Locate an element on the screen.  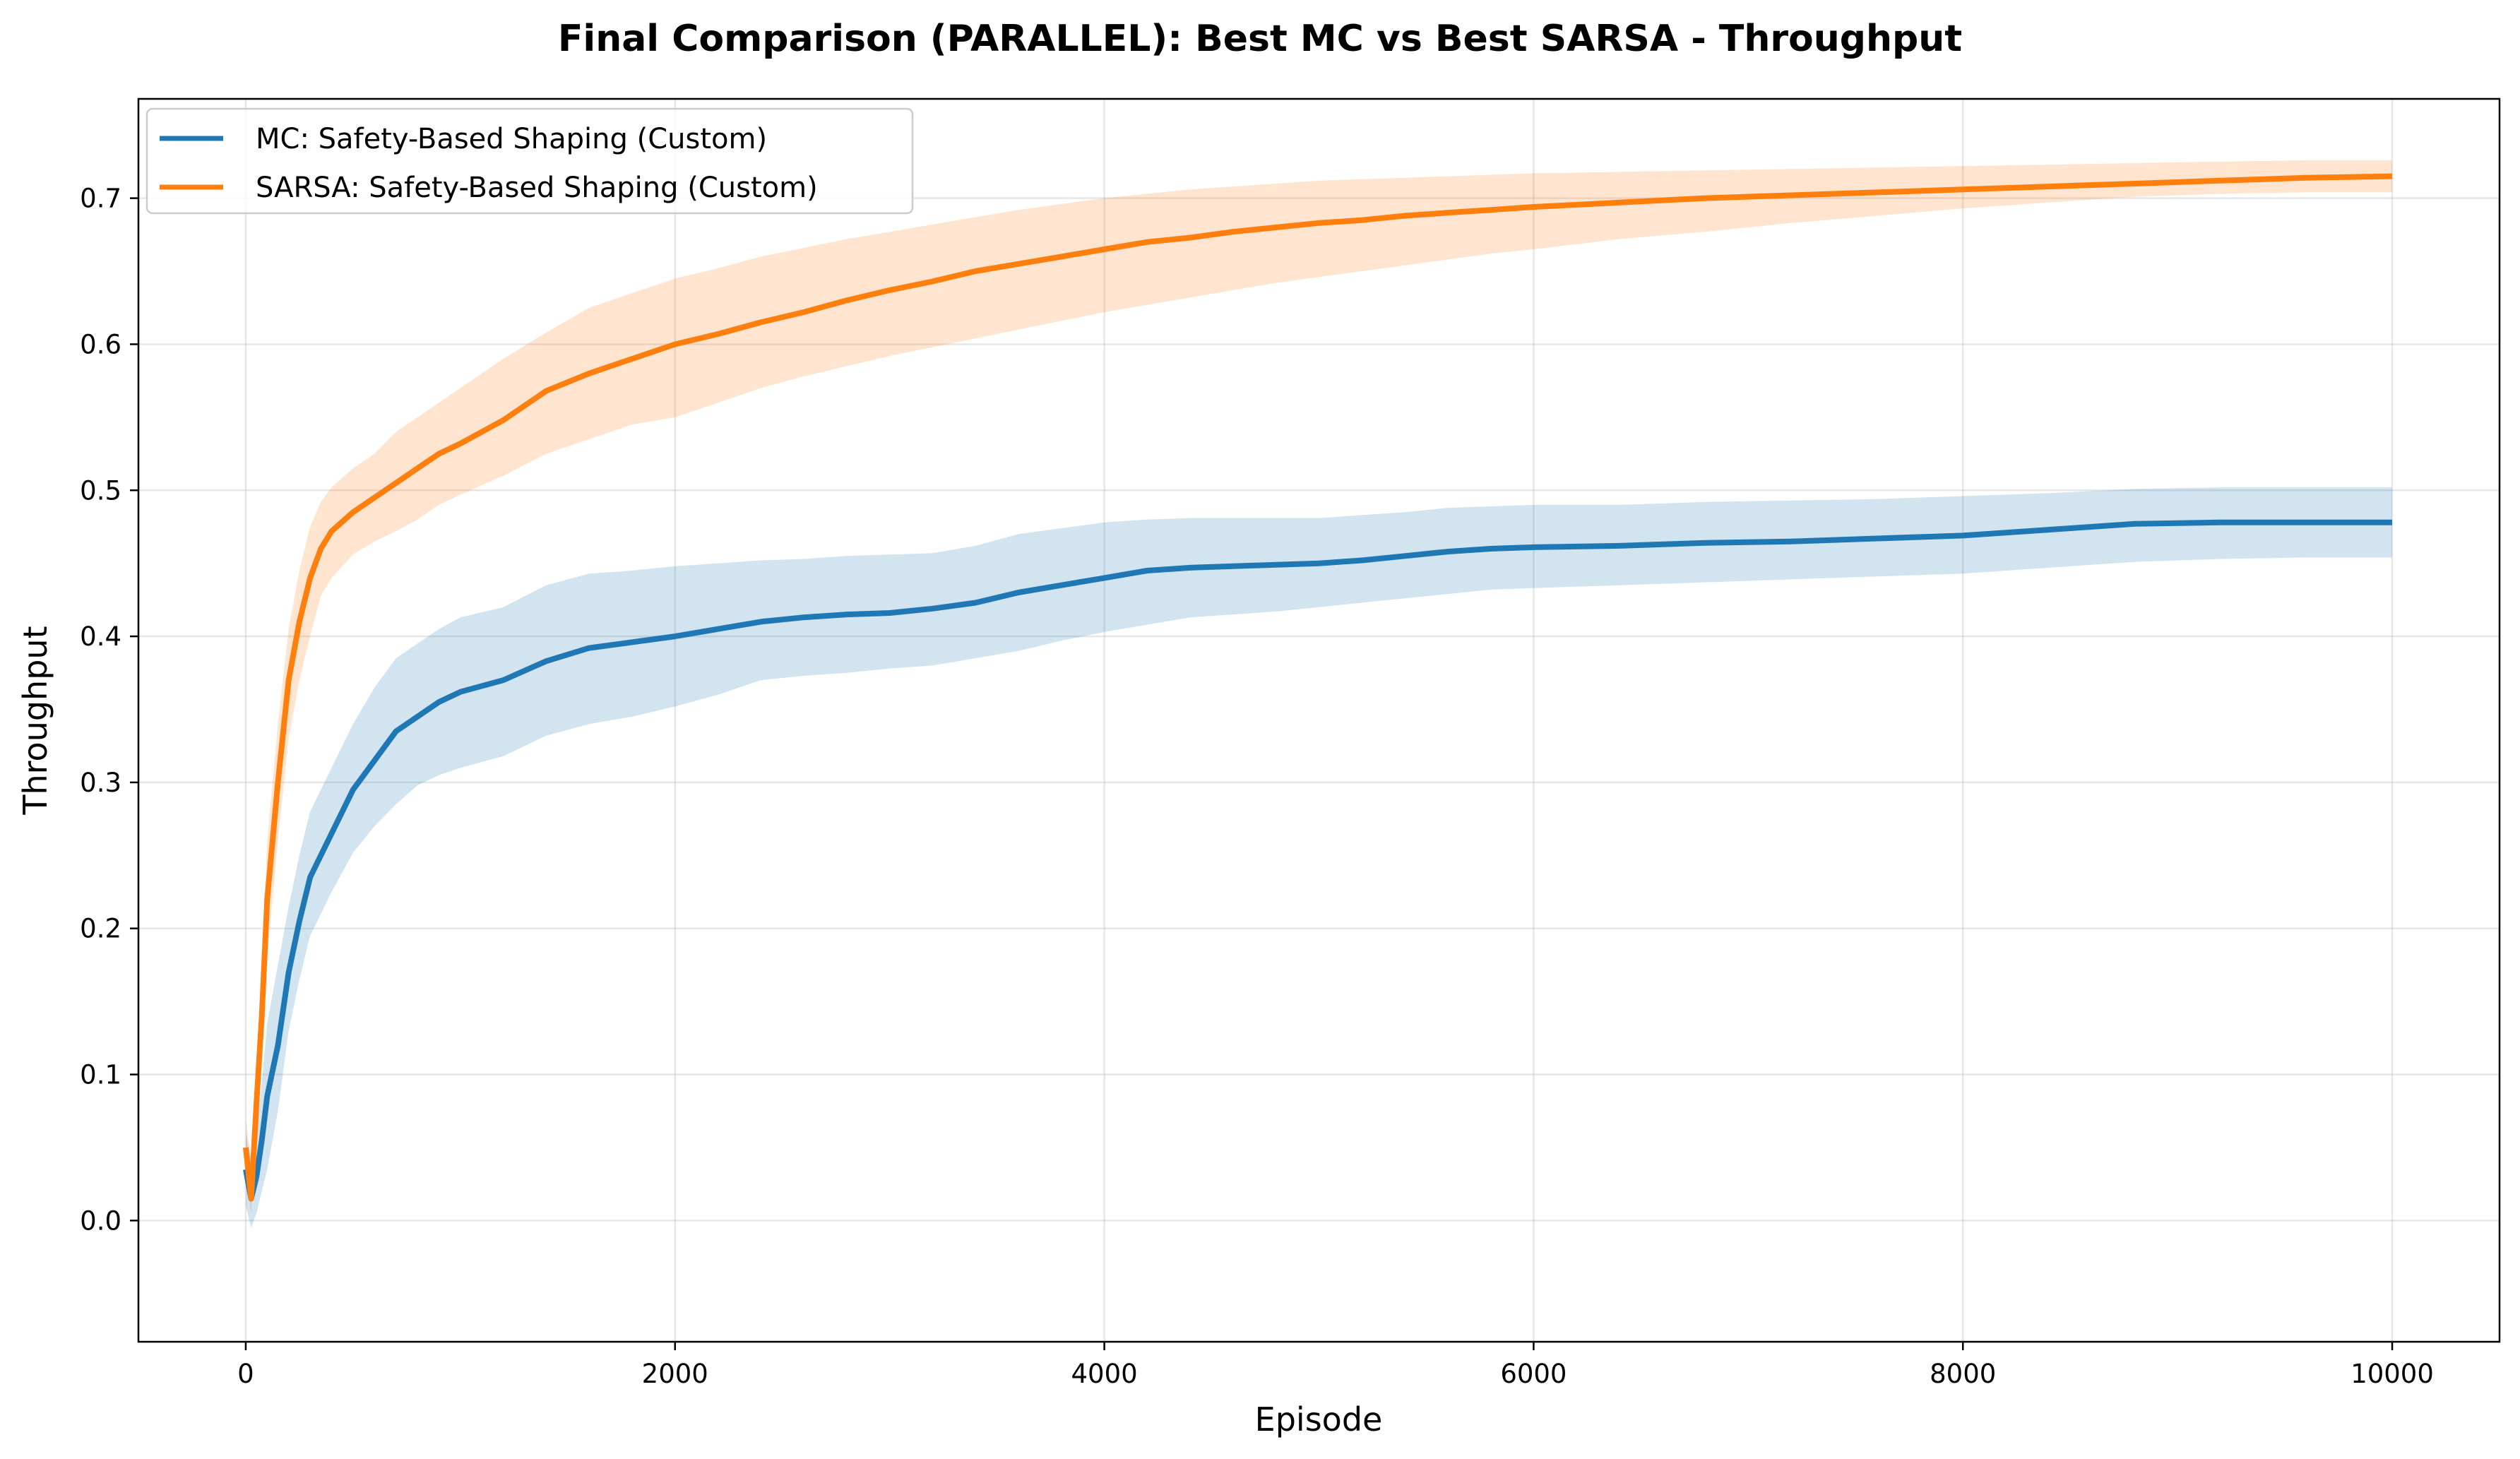
legend-label-mc: MC: Safety-Based Shaping (Custom) is located at coordinates (511, 139).